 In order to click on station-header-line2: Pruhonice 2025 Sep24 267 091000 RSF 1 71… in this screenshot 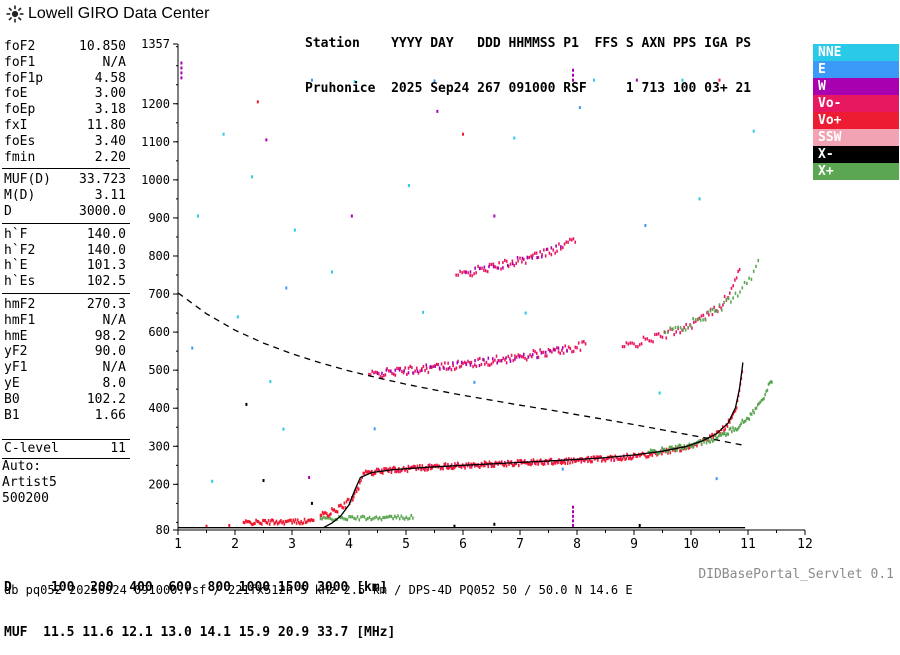, I will do `click(528, 88)`.